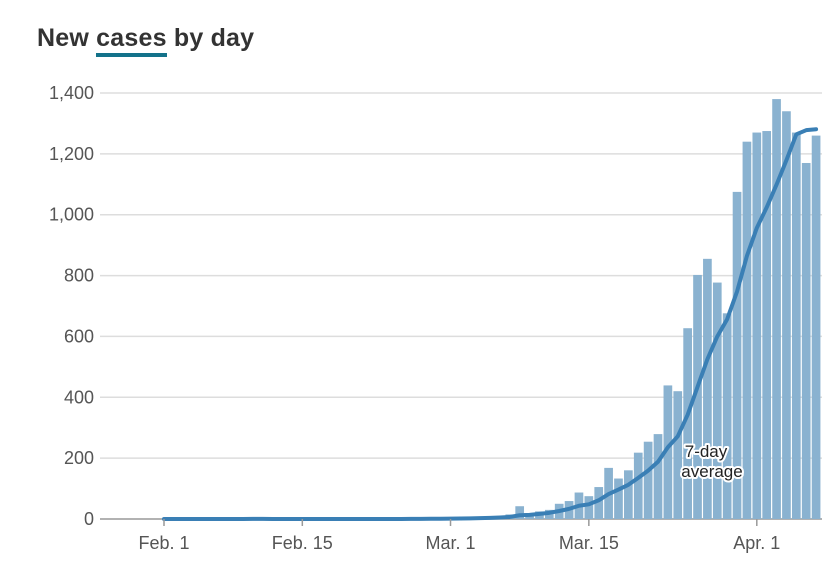  I want to click on x-tick-label: Apr. 1, so click(756, 543).